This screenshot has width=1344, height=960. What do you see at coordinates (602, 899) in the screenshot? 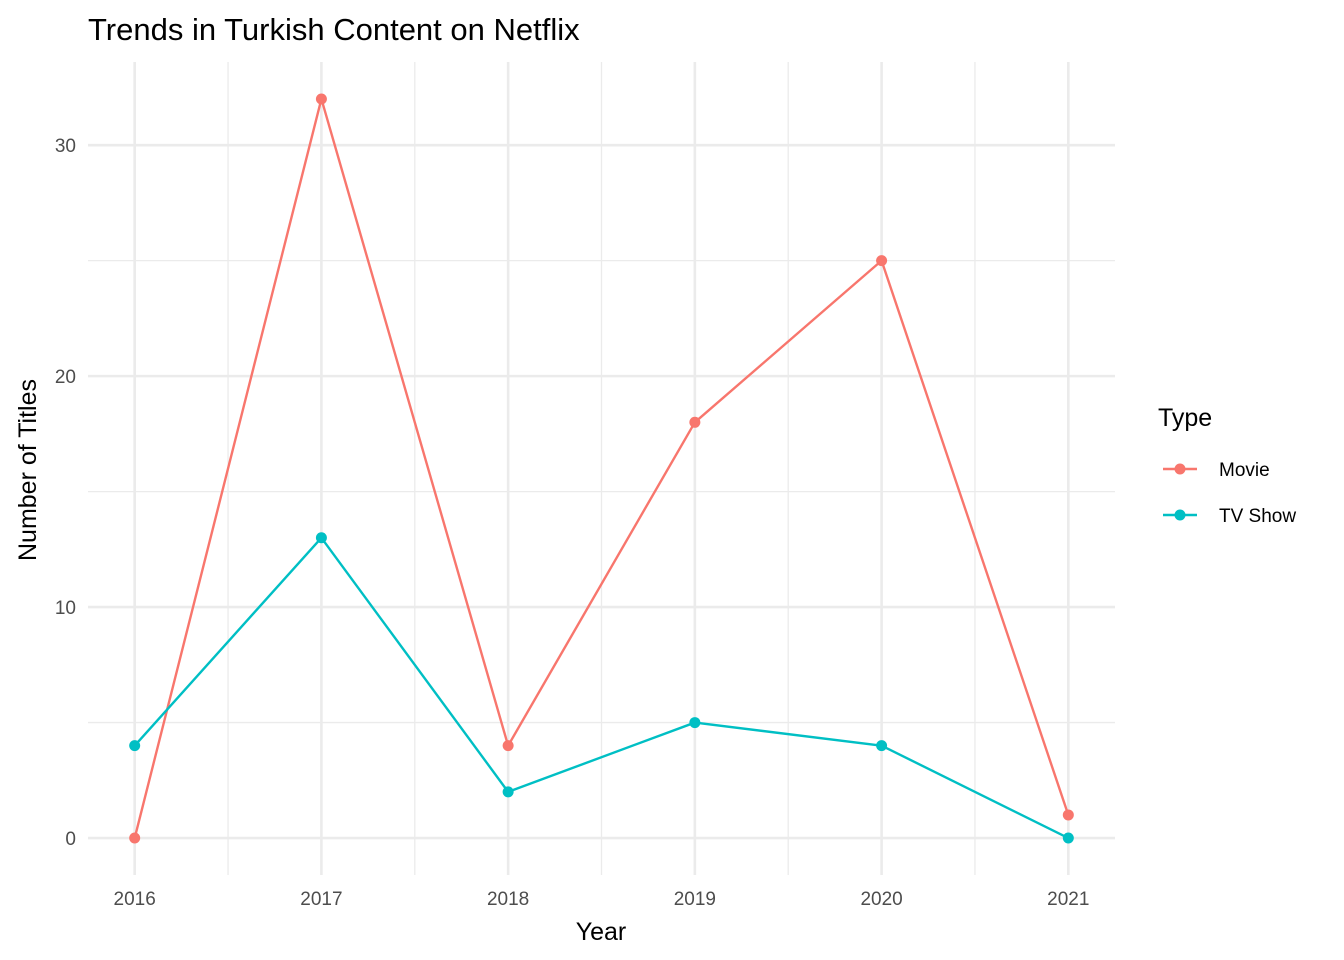
I see `x-tick-labels: 2016 2017 2018 2019 2020 2021` at bounding box center [602, 899].